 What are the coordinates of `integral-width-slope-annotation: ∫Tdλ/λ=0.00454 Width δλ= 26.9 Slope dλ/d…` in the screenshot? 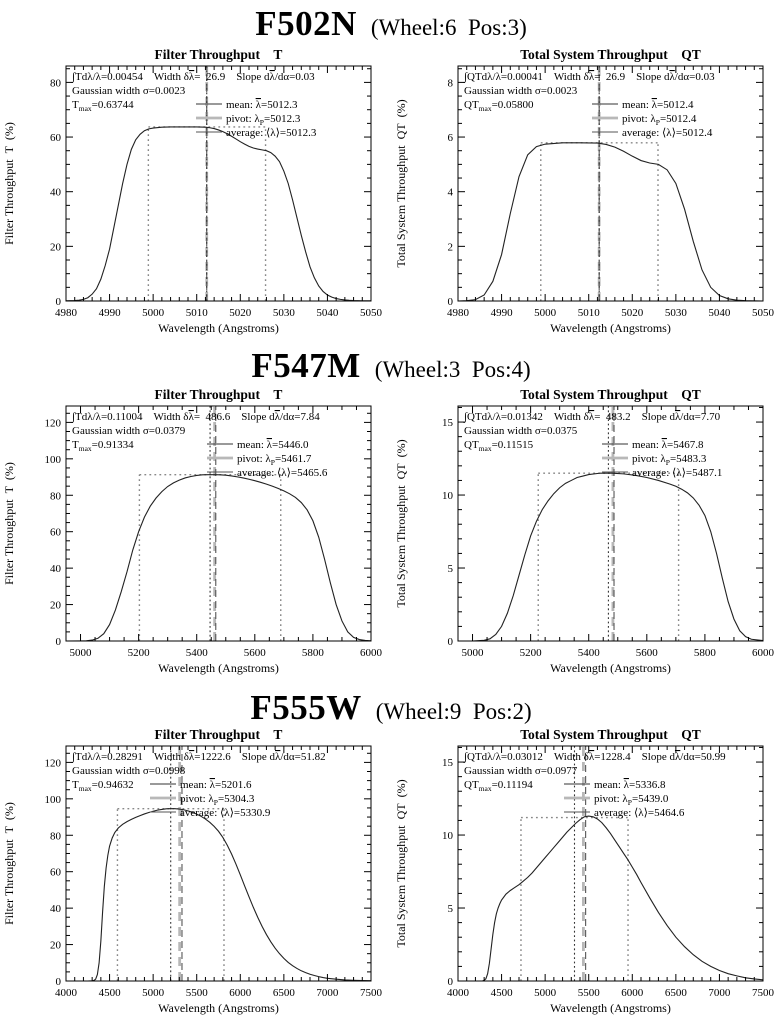 It's located at (193, 77).